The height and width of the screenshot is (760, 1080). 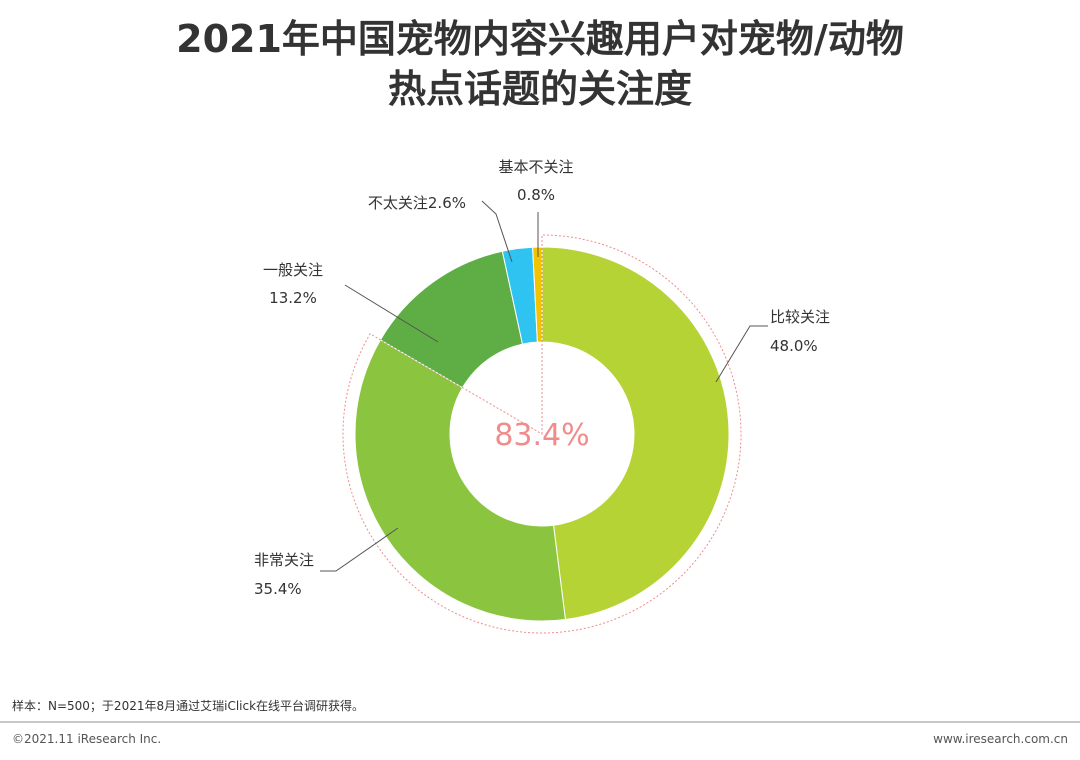 What do you see at coordinates (535, 167) in the screenshot?
I see `slice-label-5: 基本不关注` at bounding box center [535, 167].